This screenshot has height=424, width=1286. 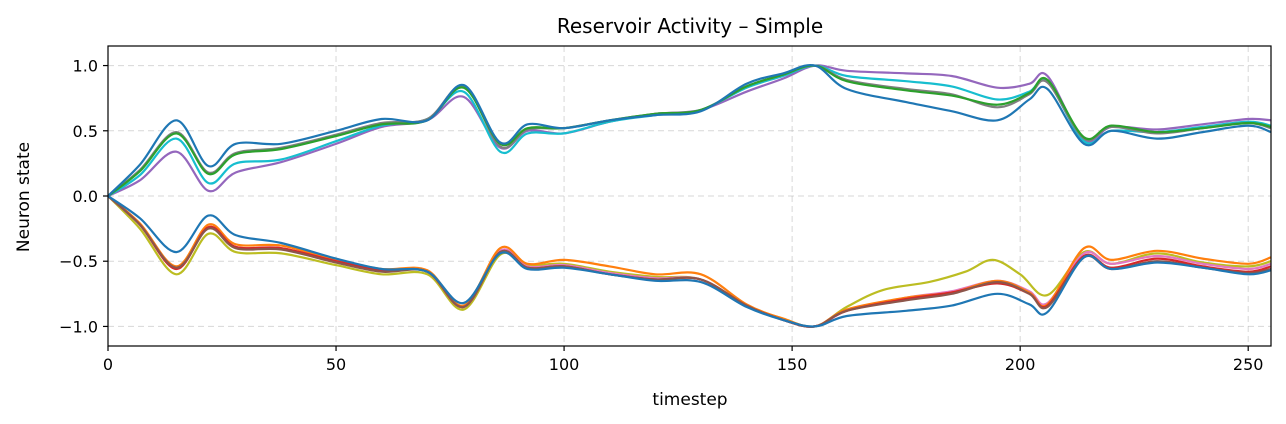 What do you see at coordinates (78, 326) in the screenshot?
I see `y-tick-label: −1.0` at bounding box center [78, 326].